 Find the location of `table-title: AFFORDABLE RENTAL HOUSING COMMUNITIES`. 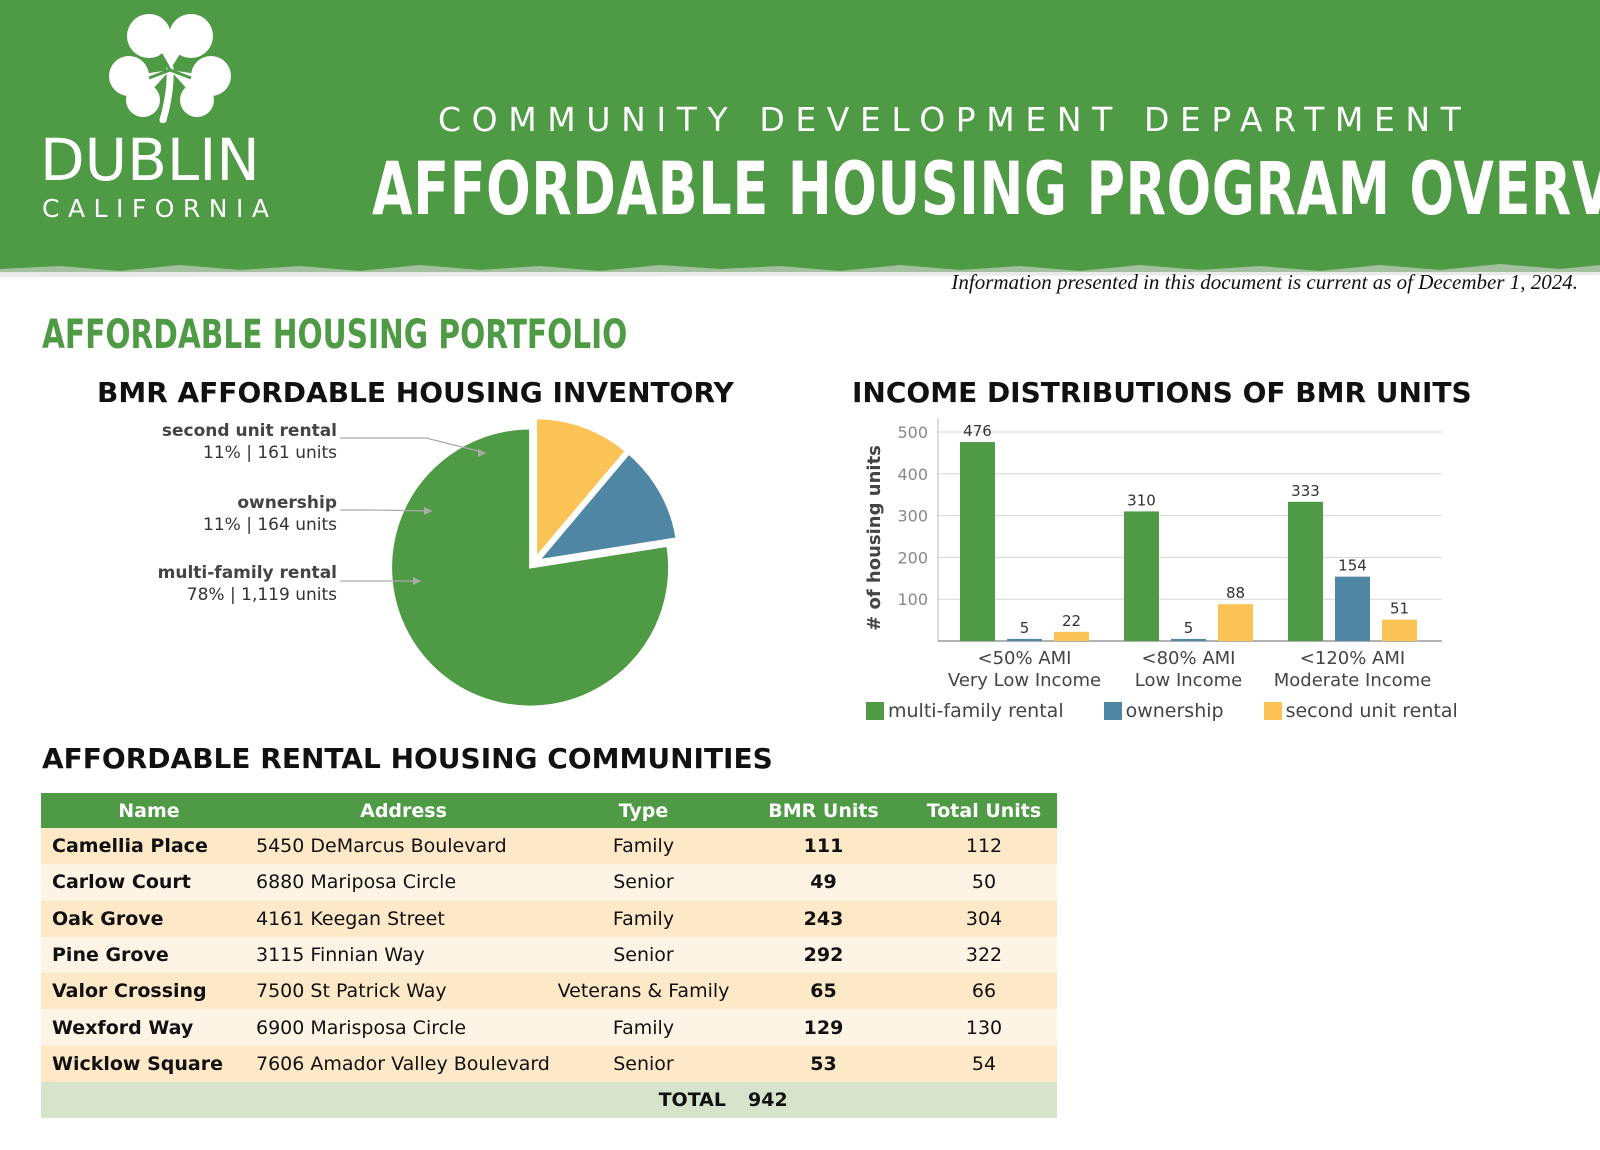

table-title: AFFORDABLE RENTAL HOUSING COMMUNITIES is located at coordinates (407, 758).